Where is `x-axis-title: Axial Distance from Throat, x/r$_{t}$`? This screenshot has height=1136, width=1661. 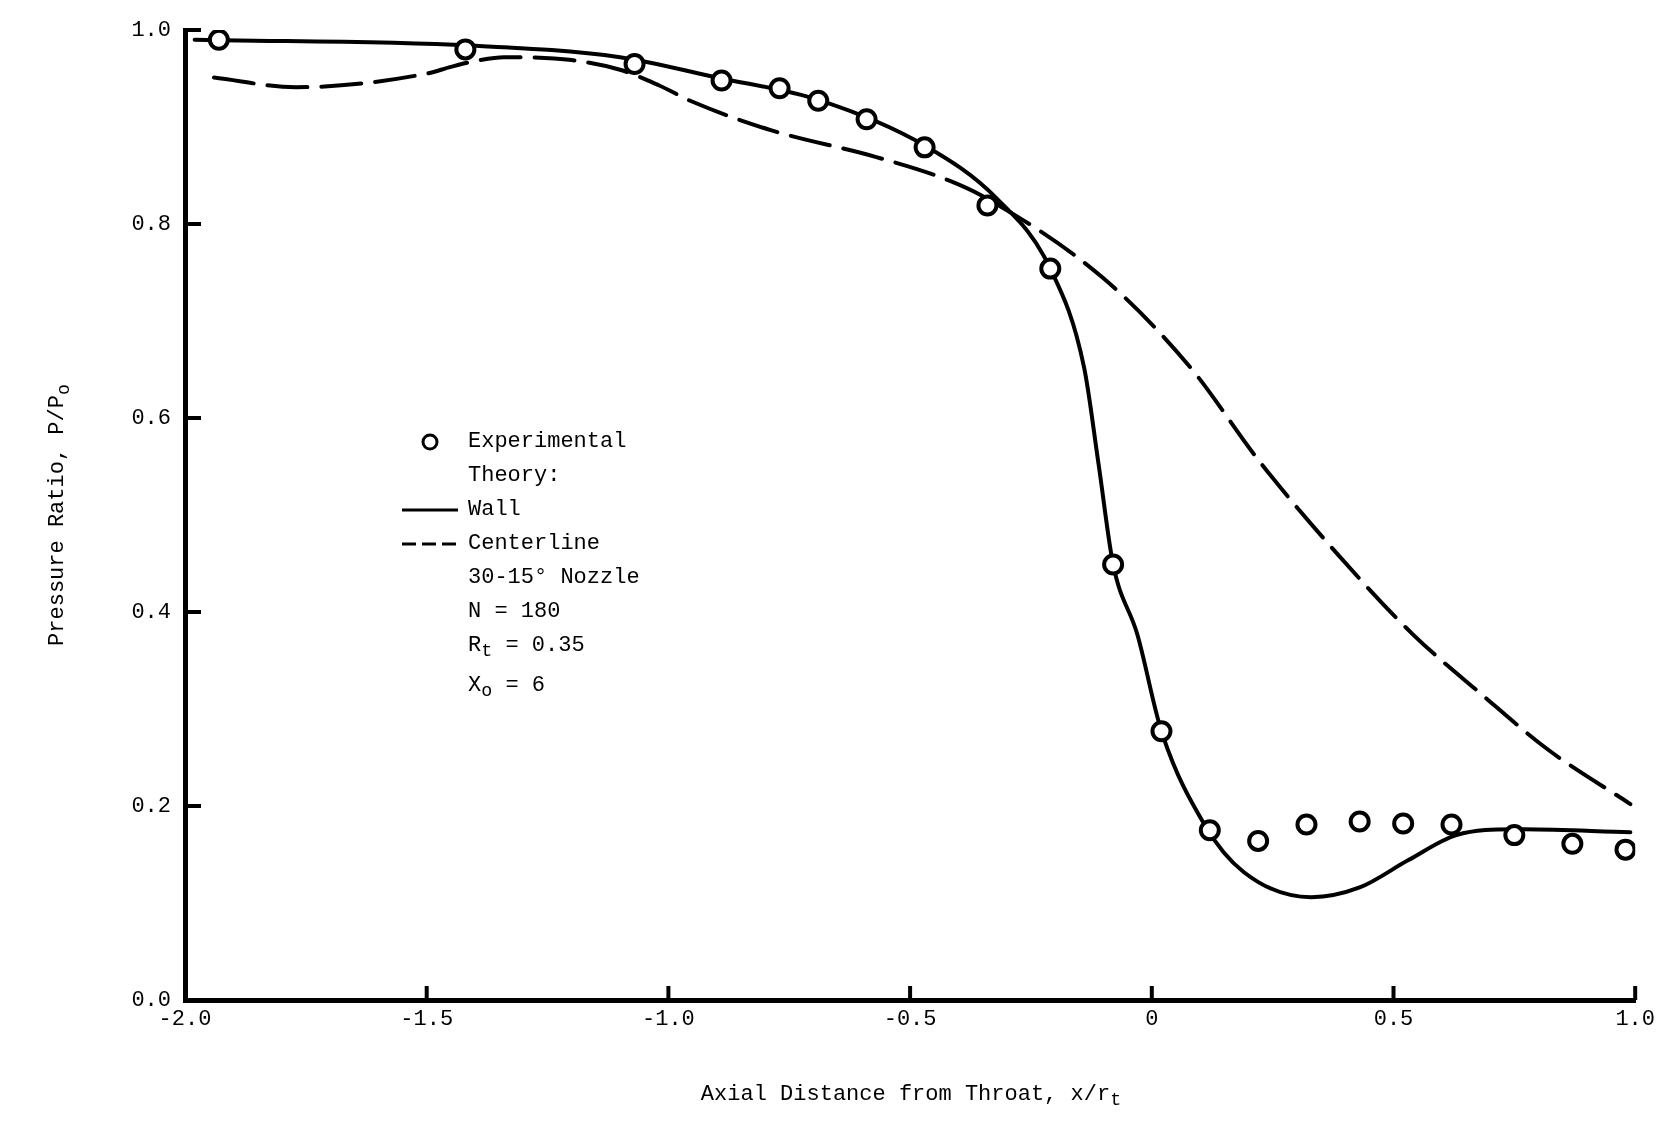
x-axis-title: Axial Distance from Throat, x/r$_{t}$ is located at coordinates (911, 1097).